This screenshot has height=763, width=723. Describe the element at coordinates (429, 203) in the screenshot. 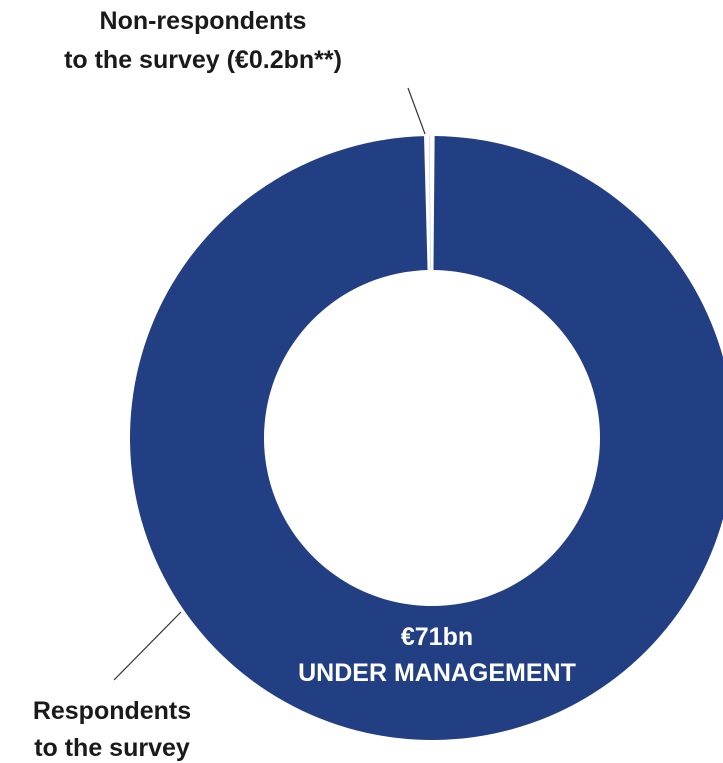

I see `slice-non-respondents` at that location.